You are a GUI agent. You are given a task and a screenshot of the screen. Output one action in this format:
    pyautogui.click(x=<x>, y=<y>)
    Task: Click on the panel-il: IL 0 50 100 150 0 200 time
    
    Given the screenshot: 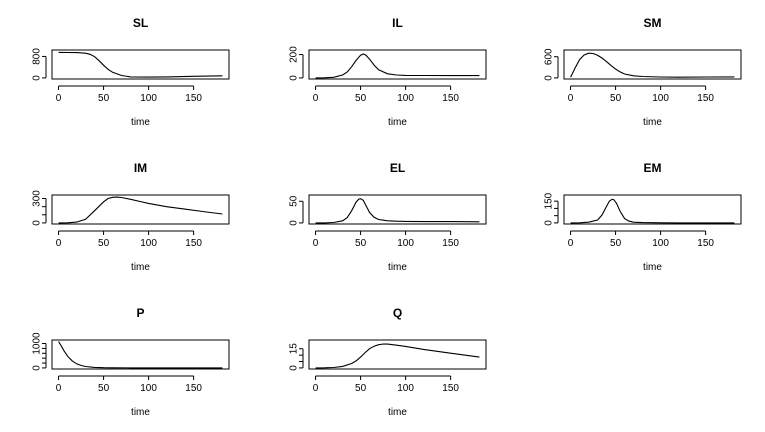 What is the action you would take?
    pyautogui.click(x=388, y=72)
    